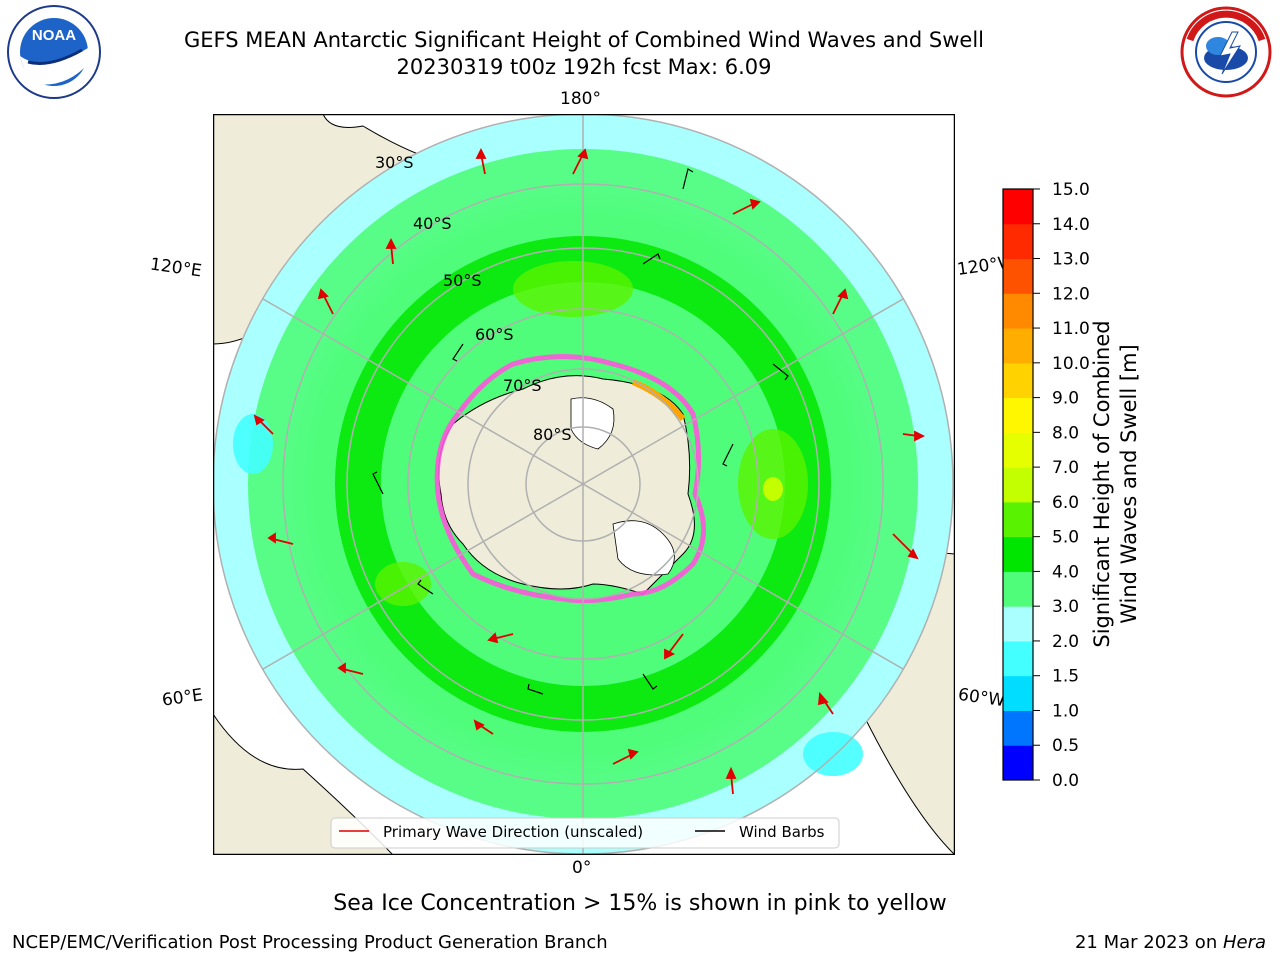  What do you see at coordinates (1065, 642) in the screenshot?
I see `colorbar-tick-label: 2.0` at bounding box center [1065, 642].